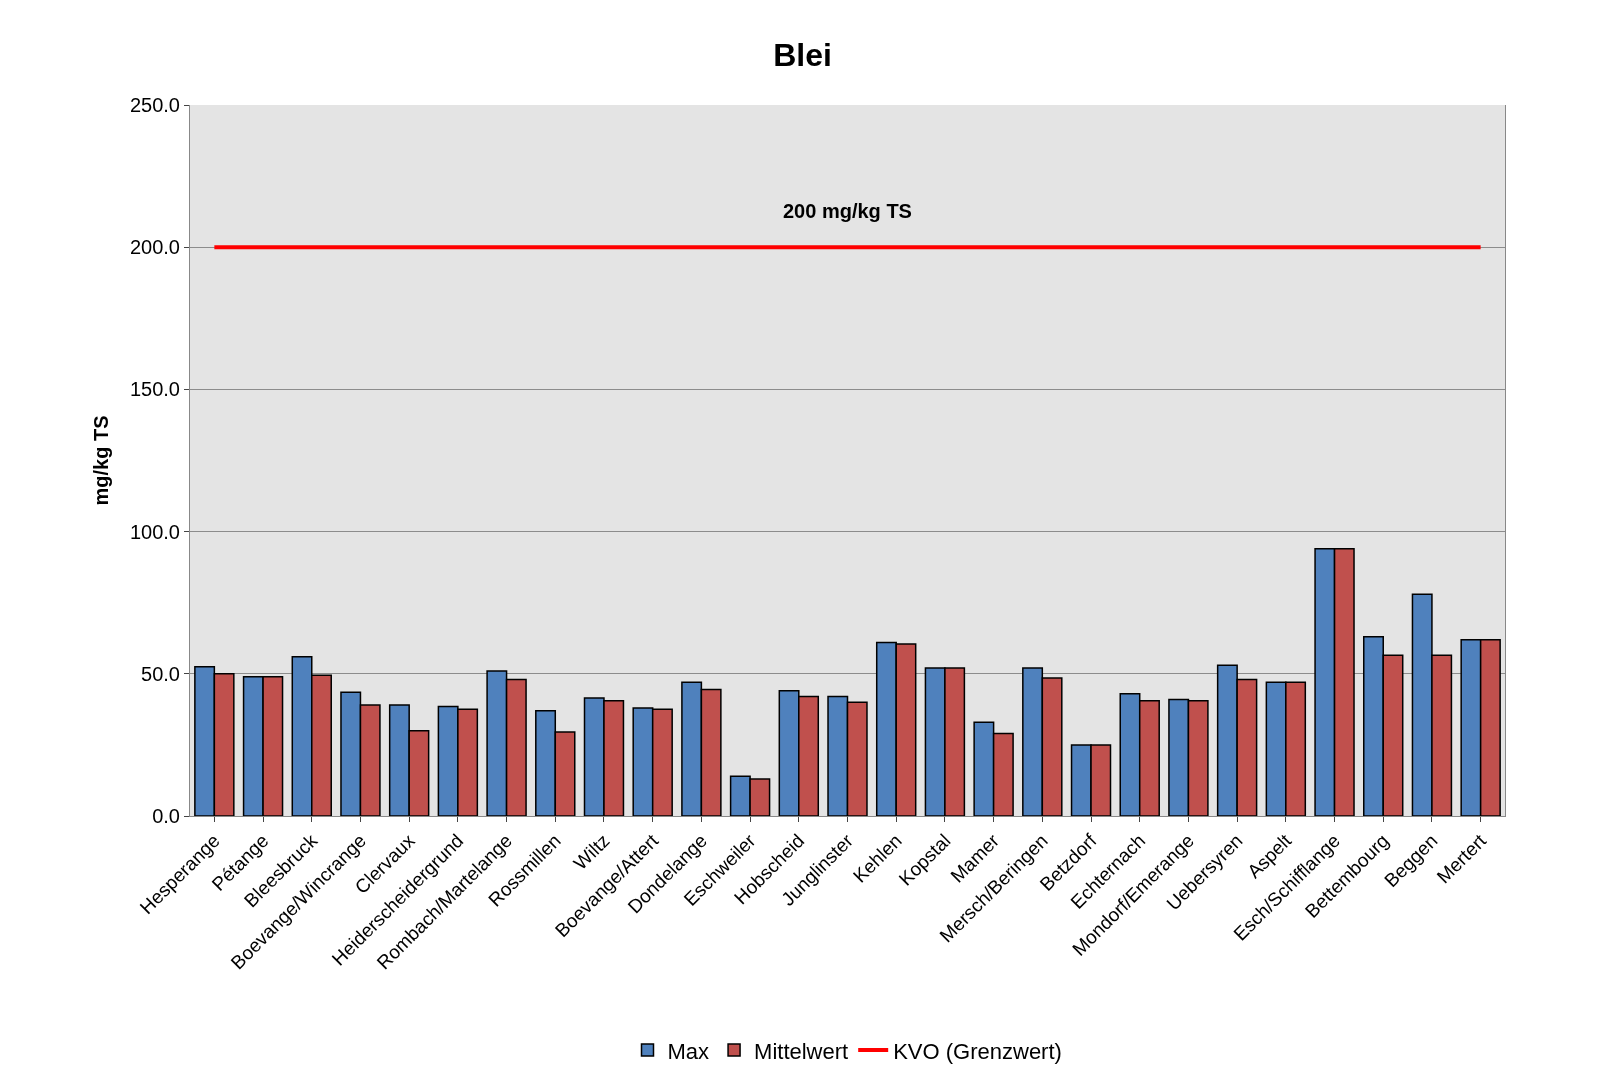 This screenshot has height=1083, width=1605. Describe the element at coordinates (802, 54) in the screenshot. I see `chart-title: Blei` at that location.